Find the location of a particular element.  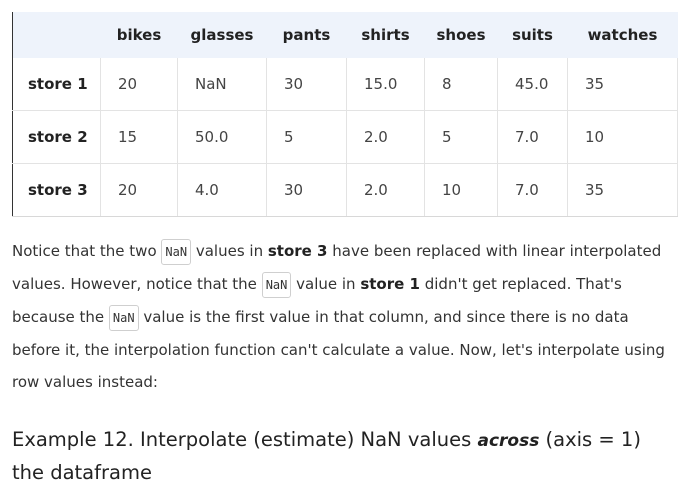

column-header: watches is located at coordinates (622, 35).